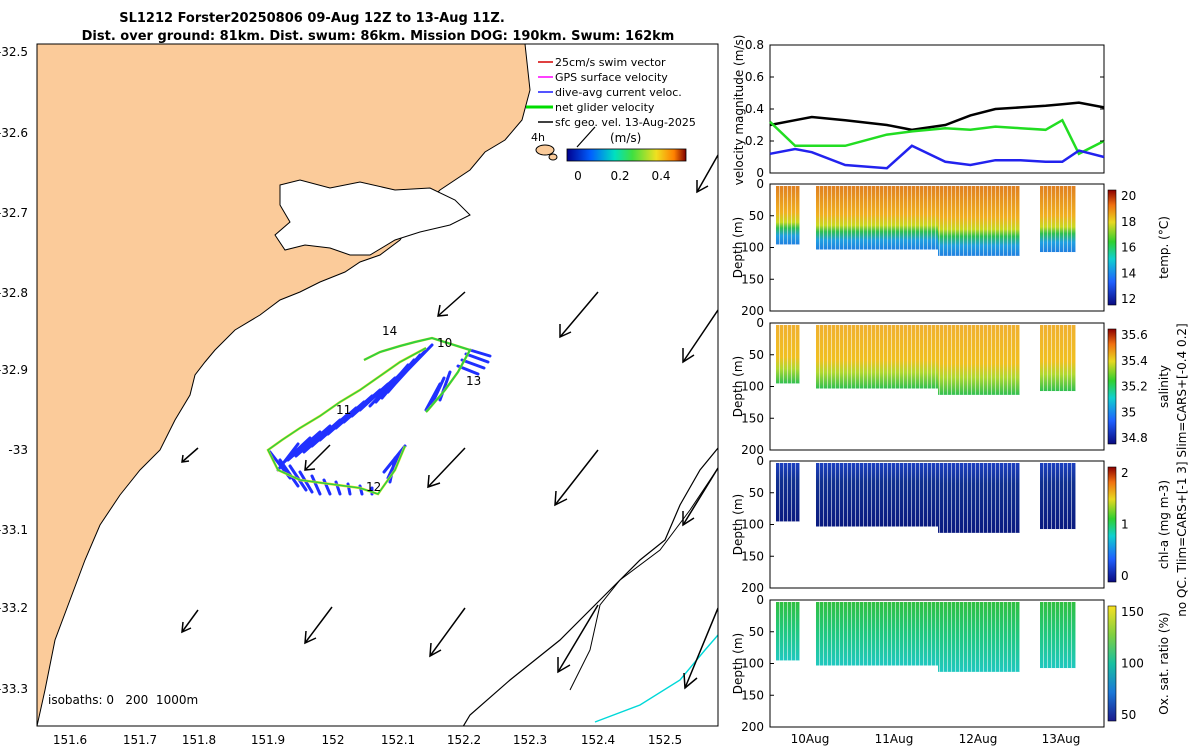 This screenshot has width=1200, height=750. What do you see at coordinates (625, 138) in the screenshot?
I see `colorbar-units: (m/s)` at bounding box center [625, 138].